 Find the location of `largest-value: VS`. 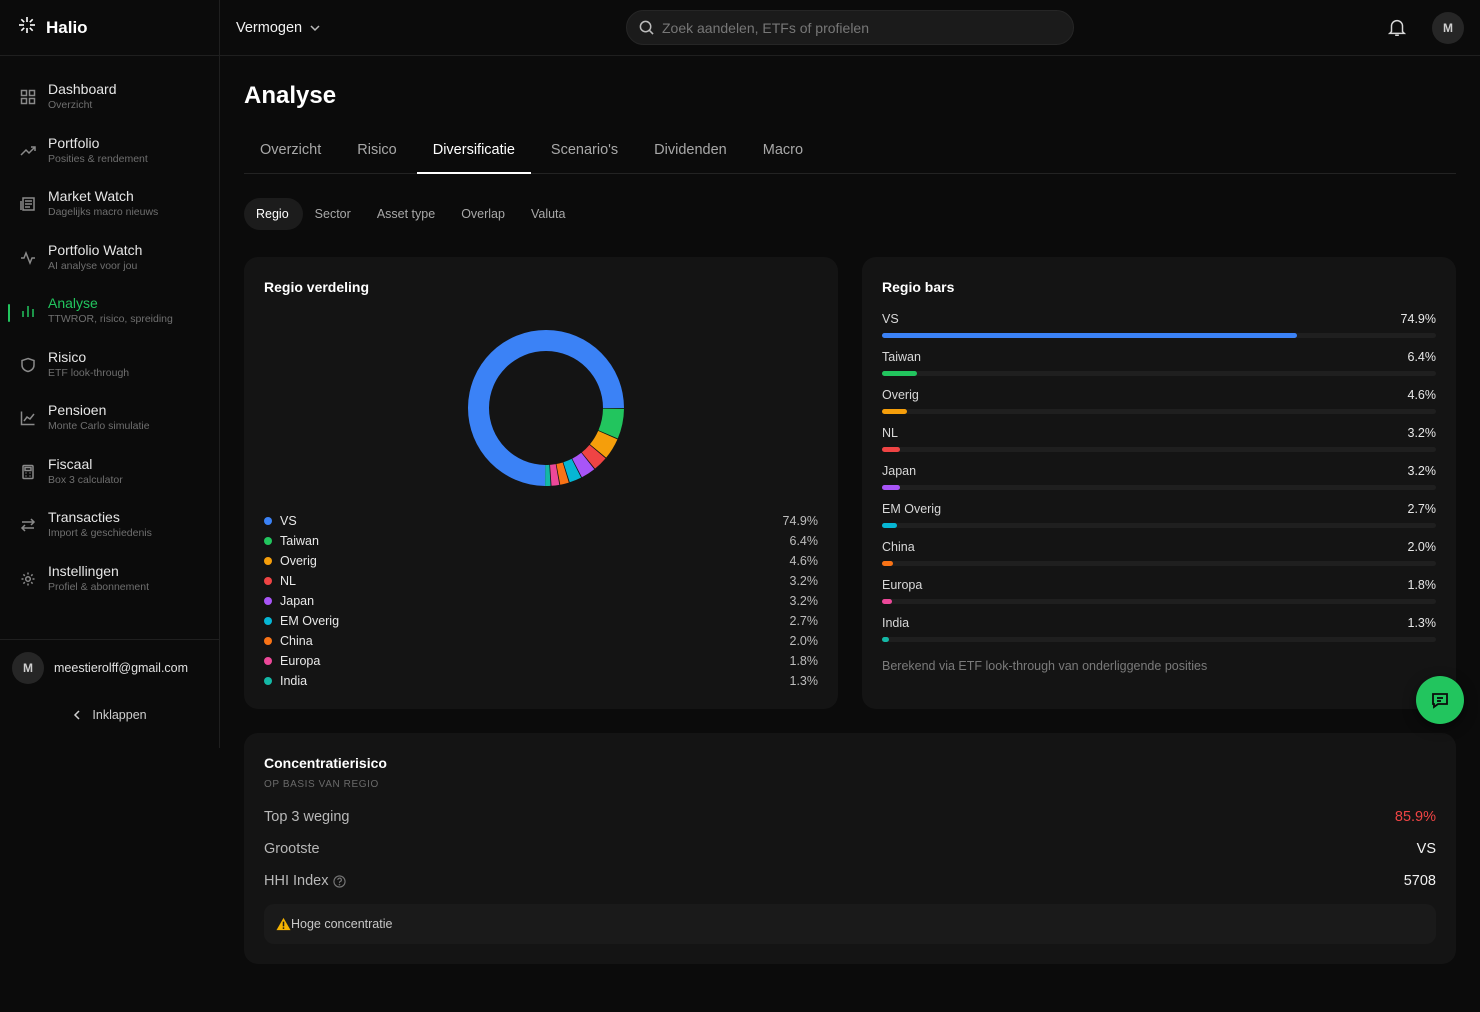

largest-value: VS is located at coordinates (1426, 849).